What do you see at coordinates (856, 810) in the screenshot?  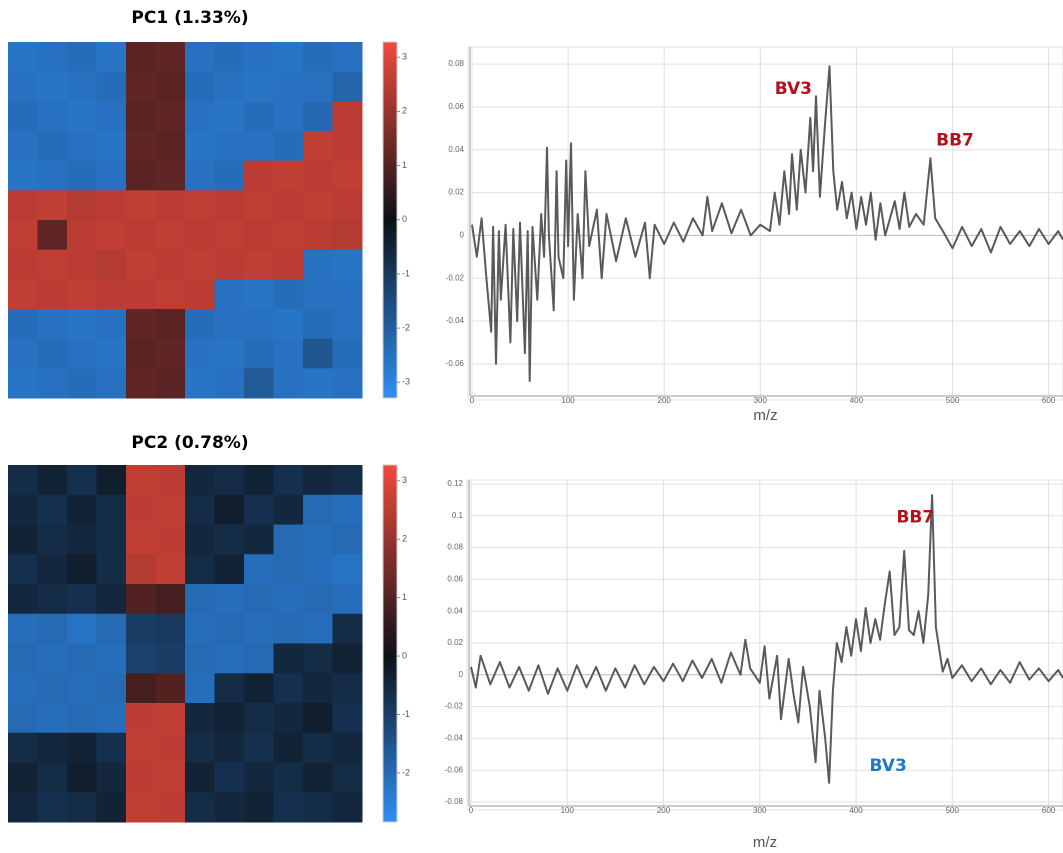 I see `x-tick-label: 400` at bounding box center [856, 810].